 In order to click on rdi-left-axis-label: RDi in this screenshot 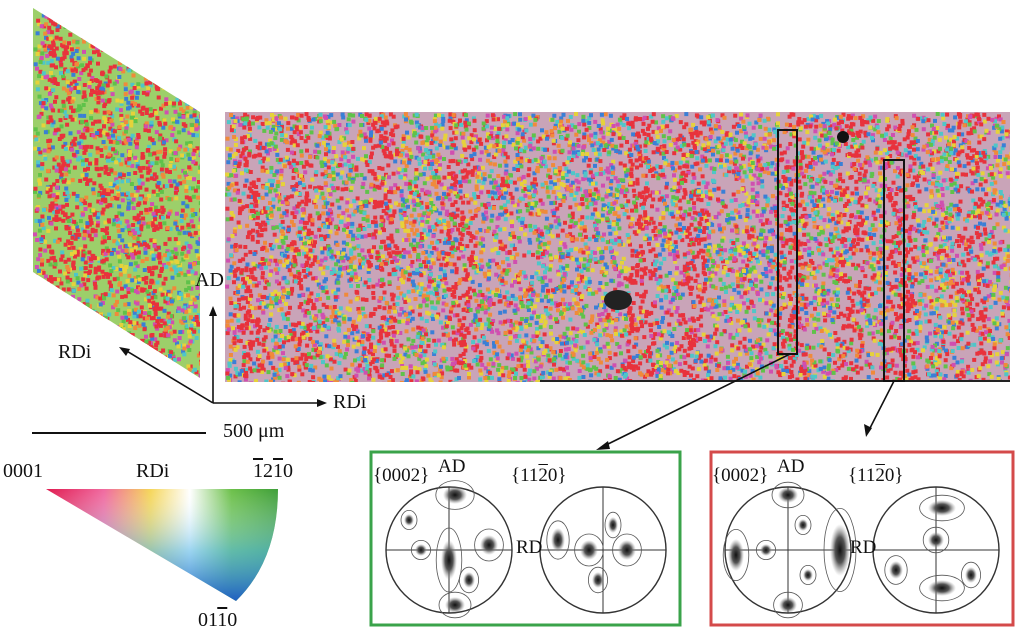, I will do `click(75, 352)`.